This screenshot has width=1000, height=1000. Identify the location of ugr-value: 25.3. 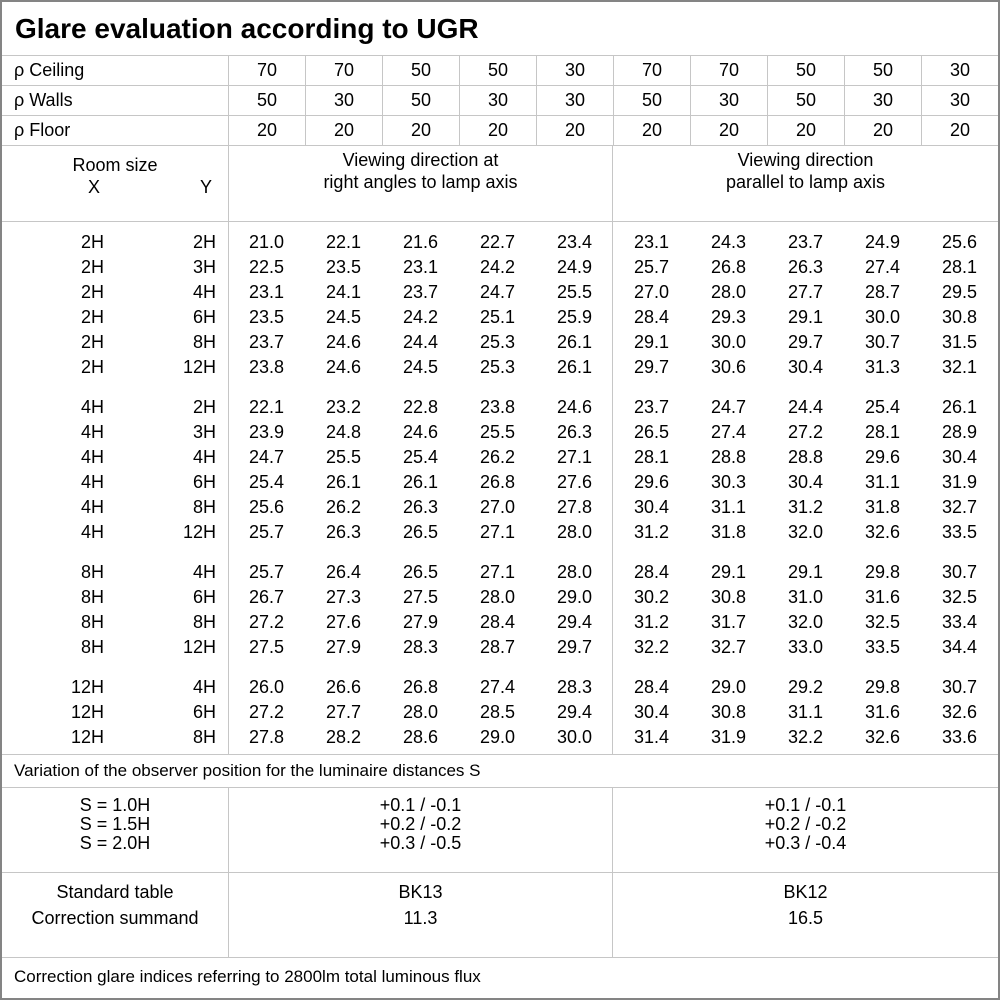
(497, 342).